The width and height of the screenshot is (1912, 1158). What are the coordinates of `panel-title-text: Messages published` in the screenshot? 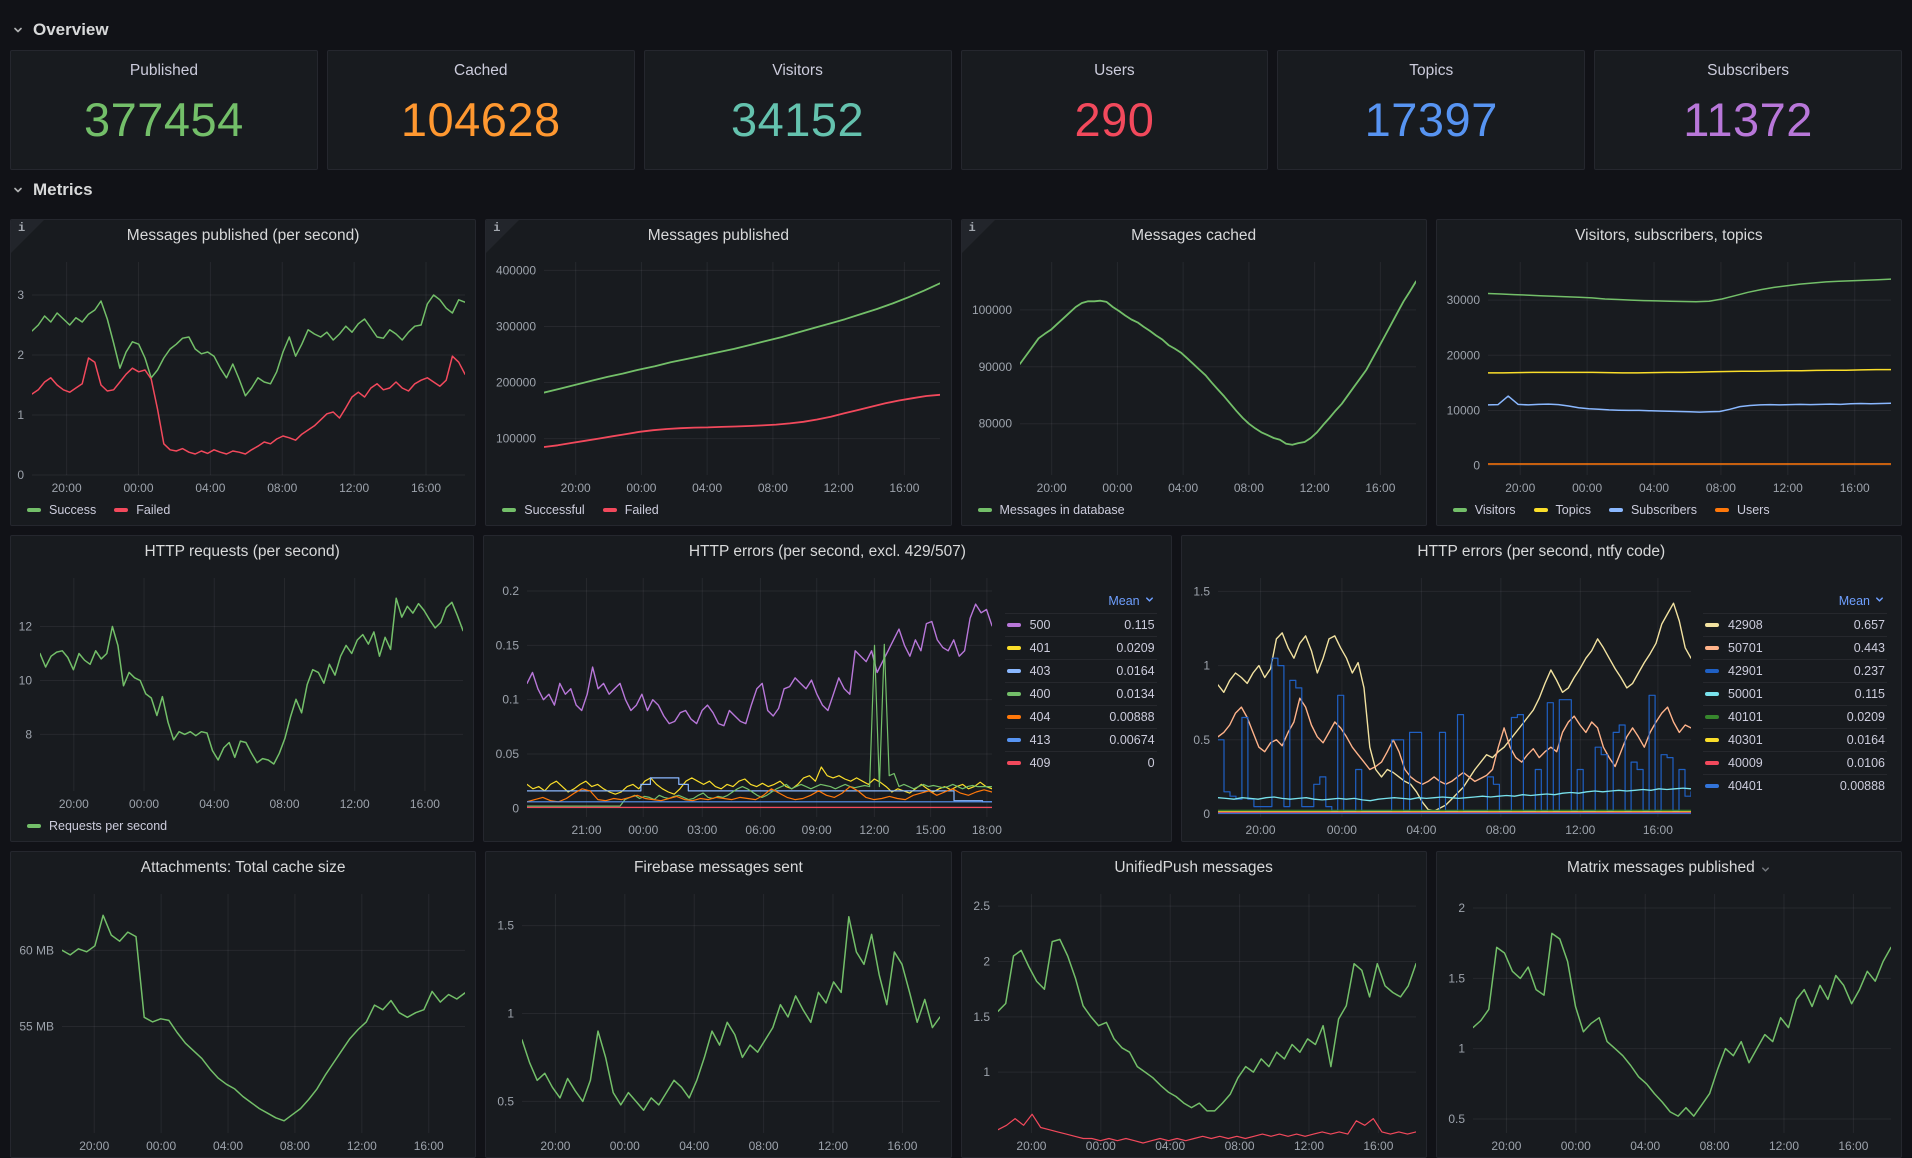 It's located at (718, 235).